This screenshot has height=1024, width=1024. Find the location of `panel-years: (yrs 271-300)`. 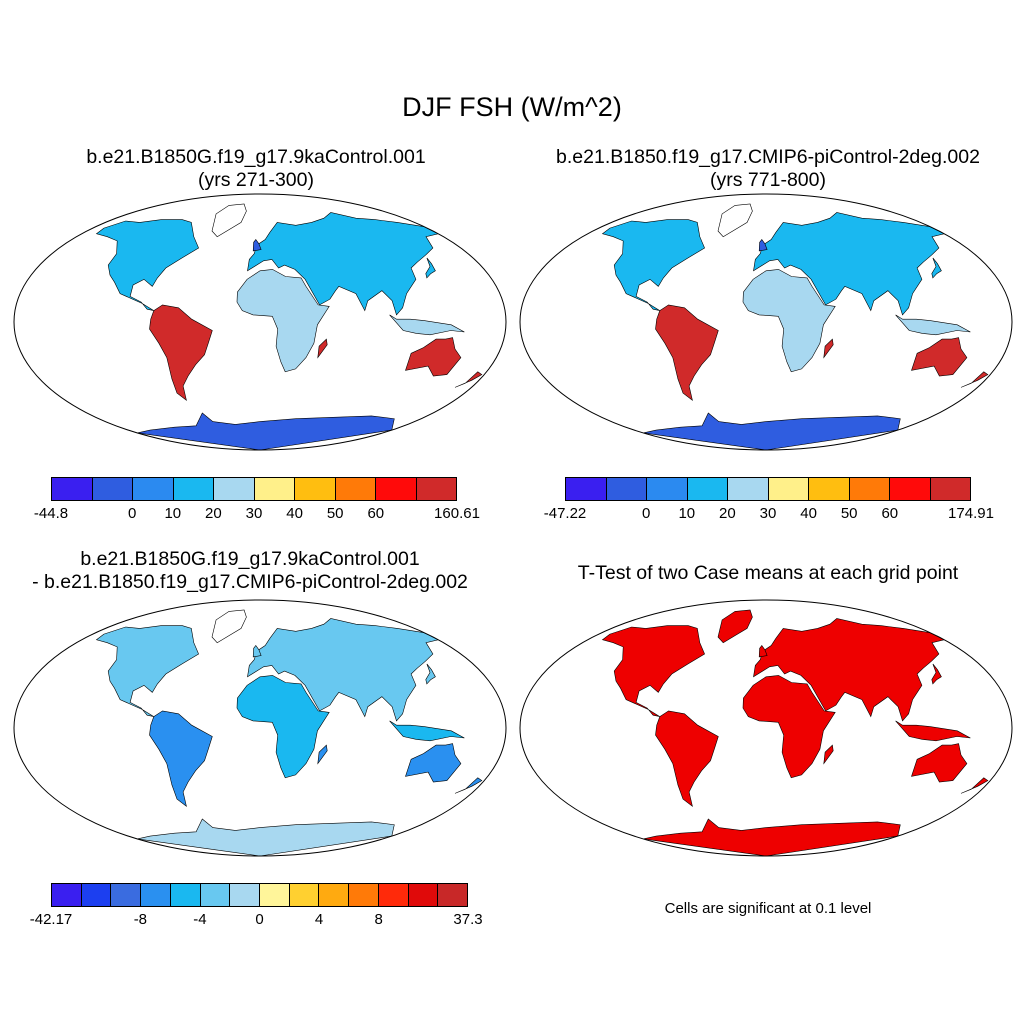

panel-years: (yrs 271-300) is located at coordinates (256, 180).